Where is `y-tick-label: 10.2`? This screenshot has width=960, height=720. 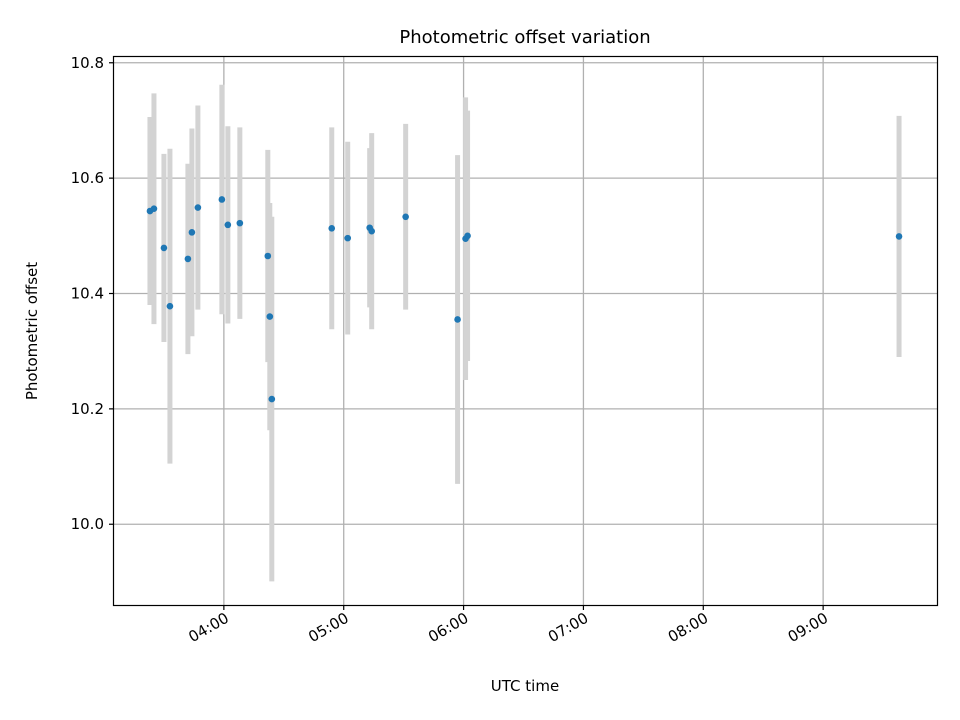 y-tick-label: 10.2 is located at coordinates (87, 409).